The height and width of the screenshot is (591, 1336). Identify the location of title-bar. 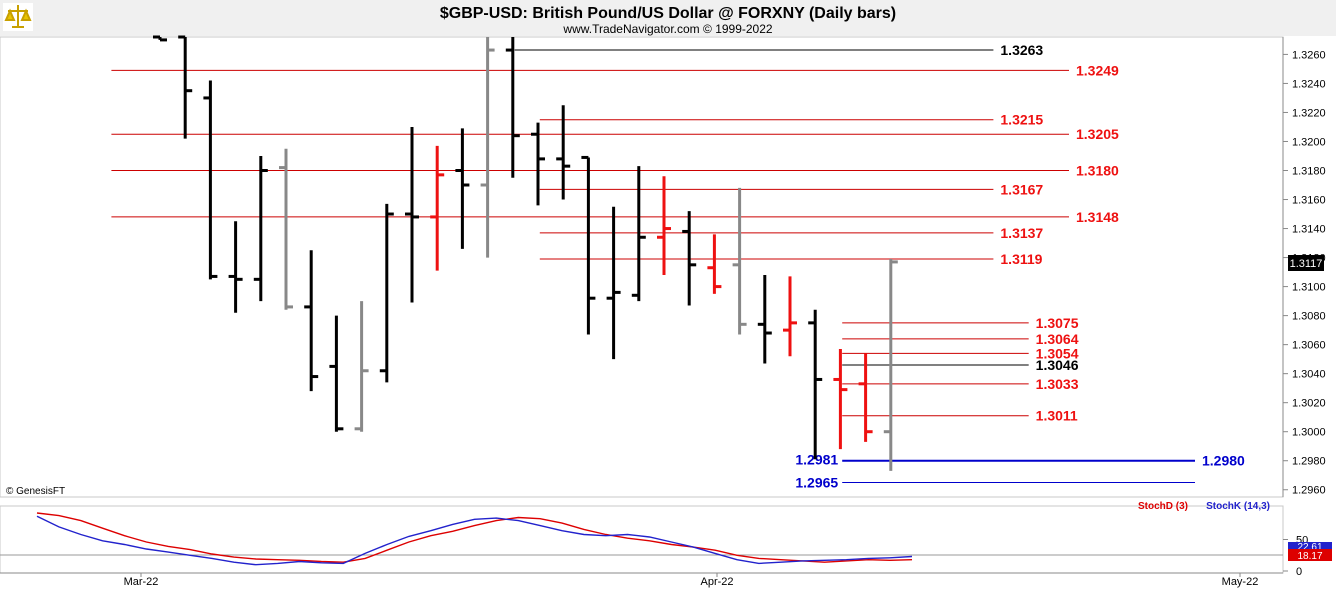
(668, 18).